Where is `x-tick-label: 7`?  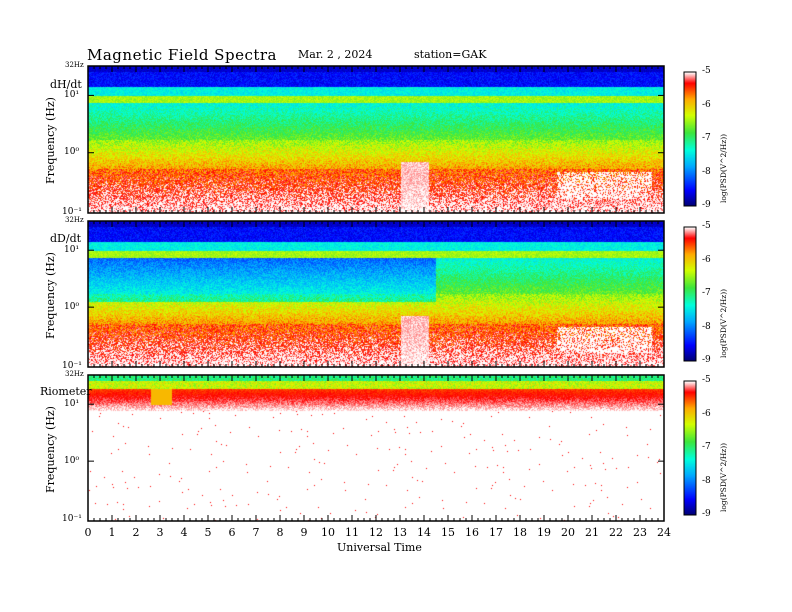 x-tick-label: 7 is located at coordinates (256, 532).